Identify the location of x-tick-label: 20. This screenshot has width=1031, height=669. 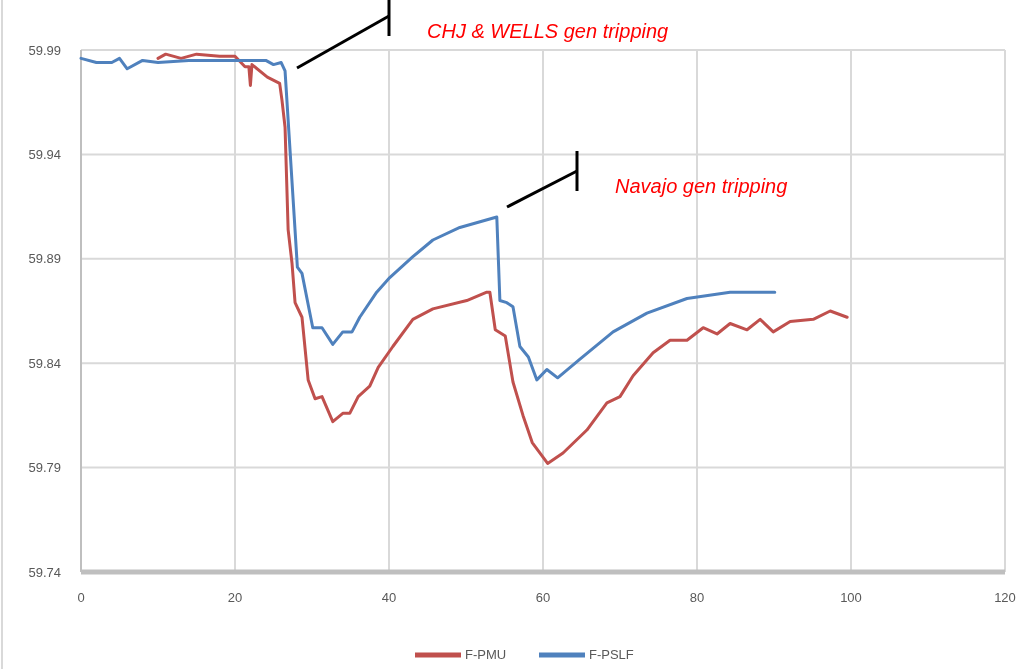
(235, 597).